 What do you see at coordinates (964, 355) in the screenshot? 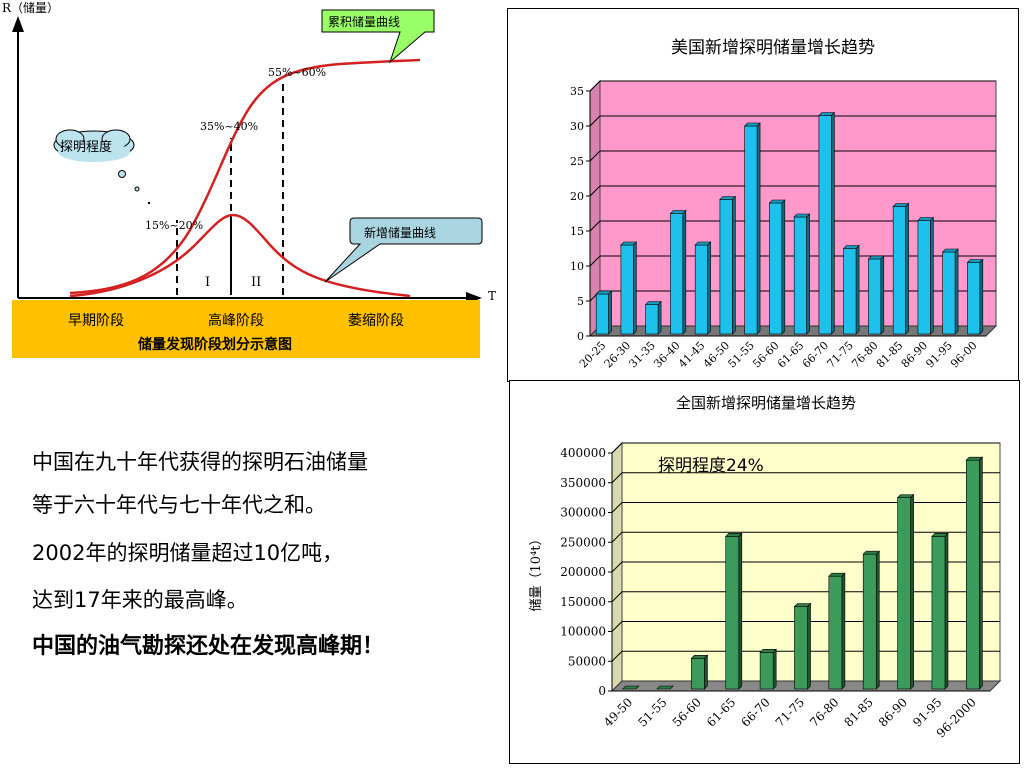
I see `x-tick-label: 96-00` at bounding box center [964, 355].